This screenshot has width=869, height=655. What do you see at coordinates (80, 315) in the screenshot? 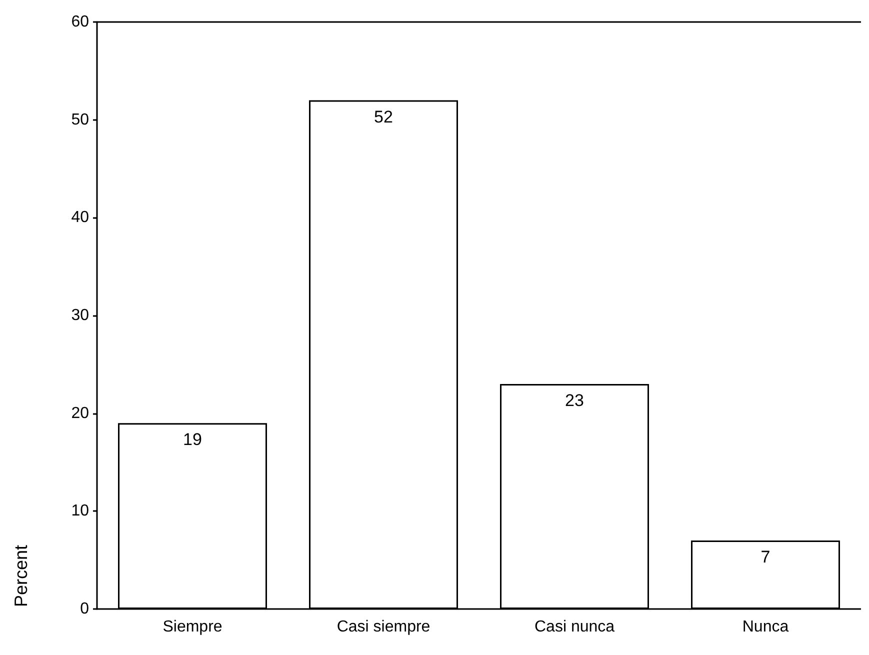
I see `y-tick-label: 30` at bounding box center [80, 315].